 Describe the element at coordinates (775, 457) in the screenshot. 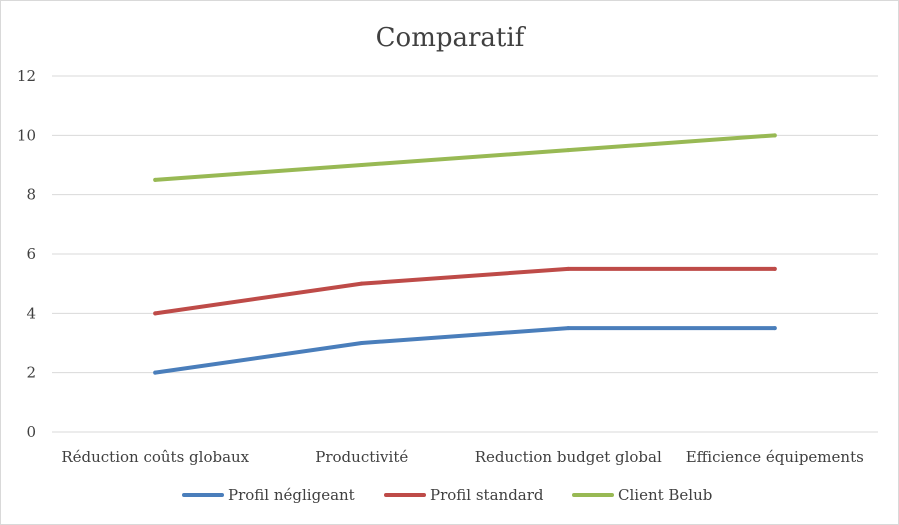

I see `x-tick-label: Efficience équipements` at that location.